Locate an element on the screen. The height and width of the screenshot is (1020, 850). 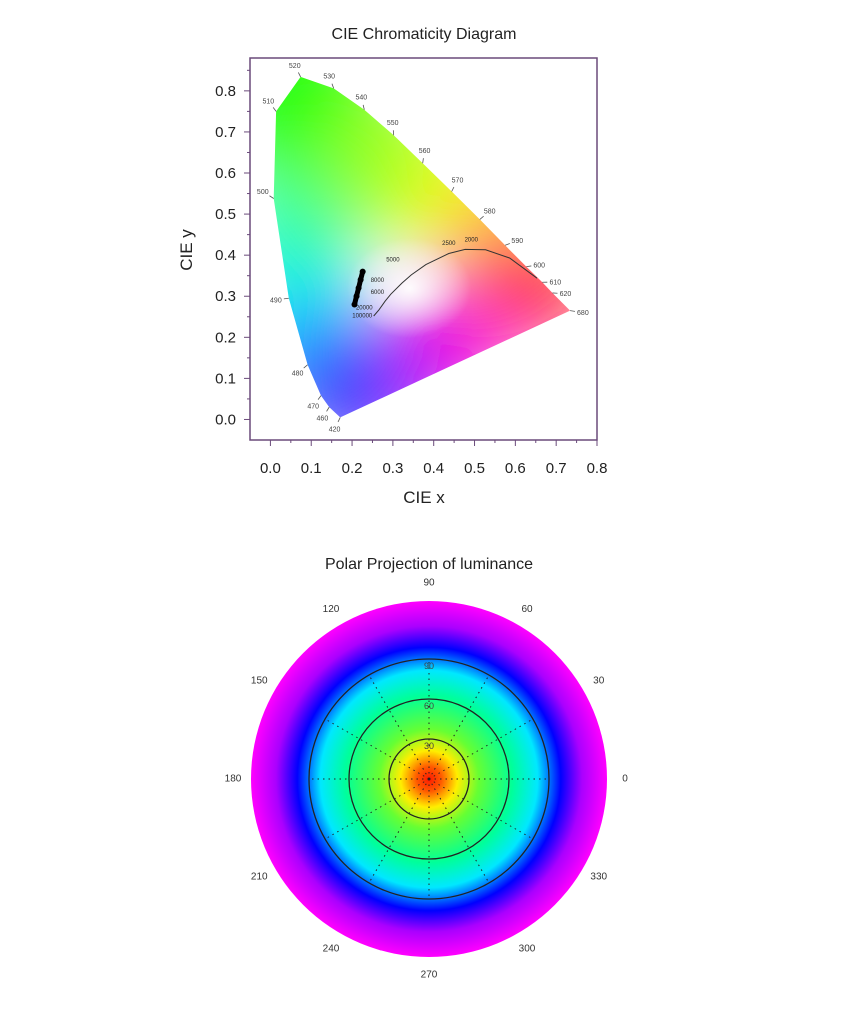
y-tick-label: 0.3 is located at coordinates (225, 296).